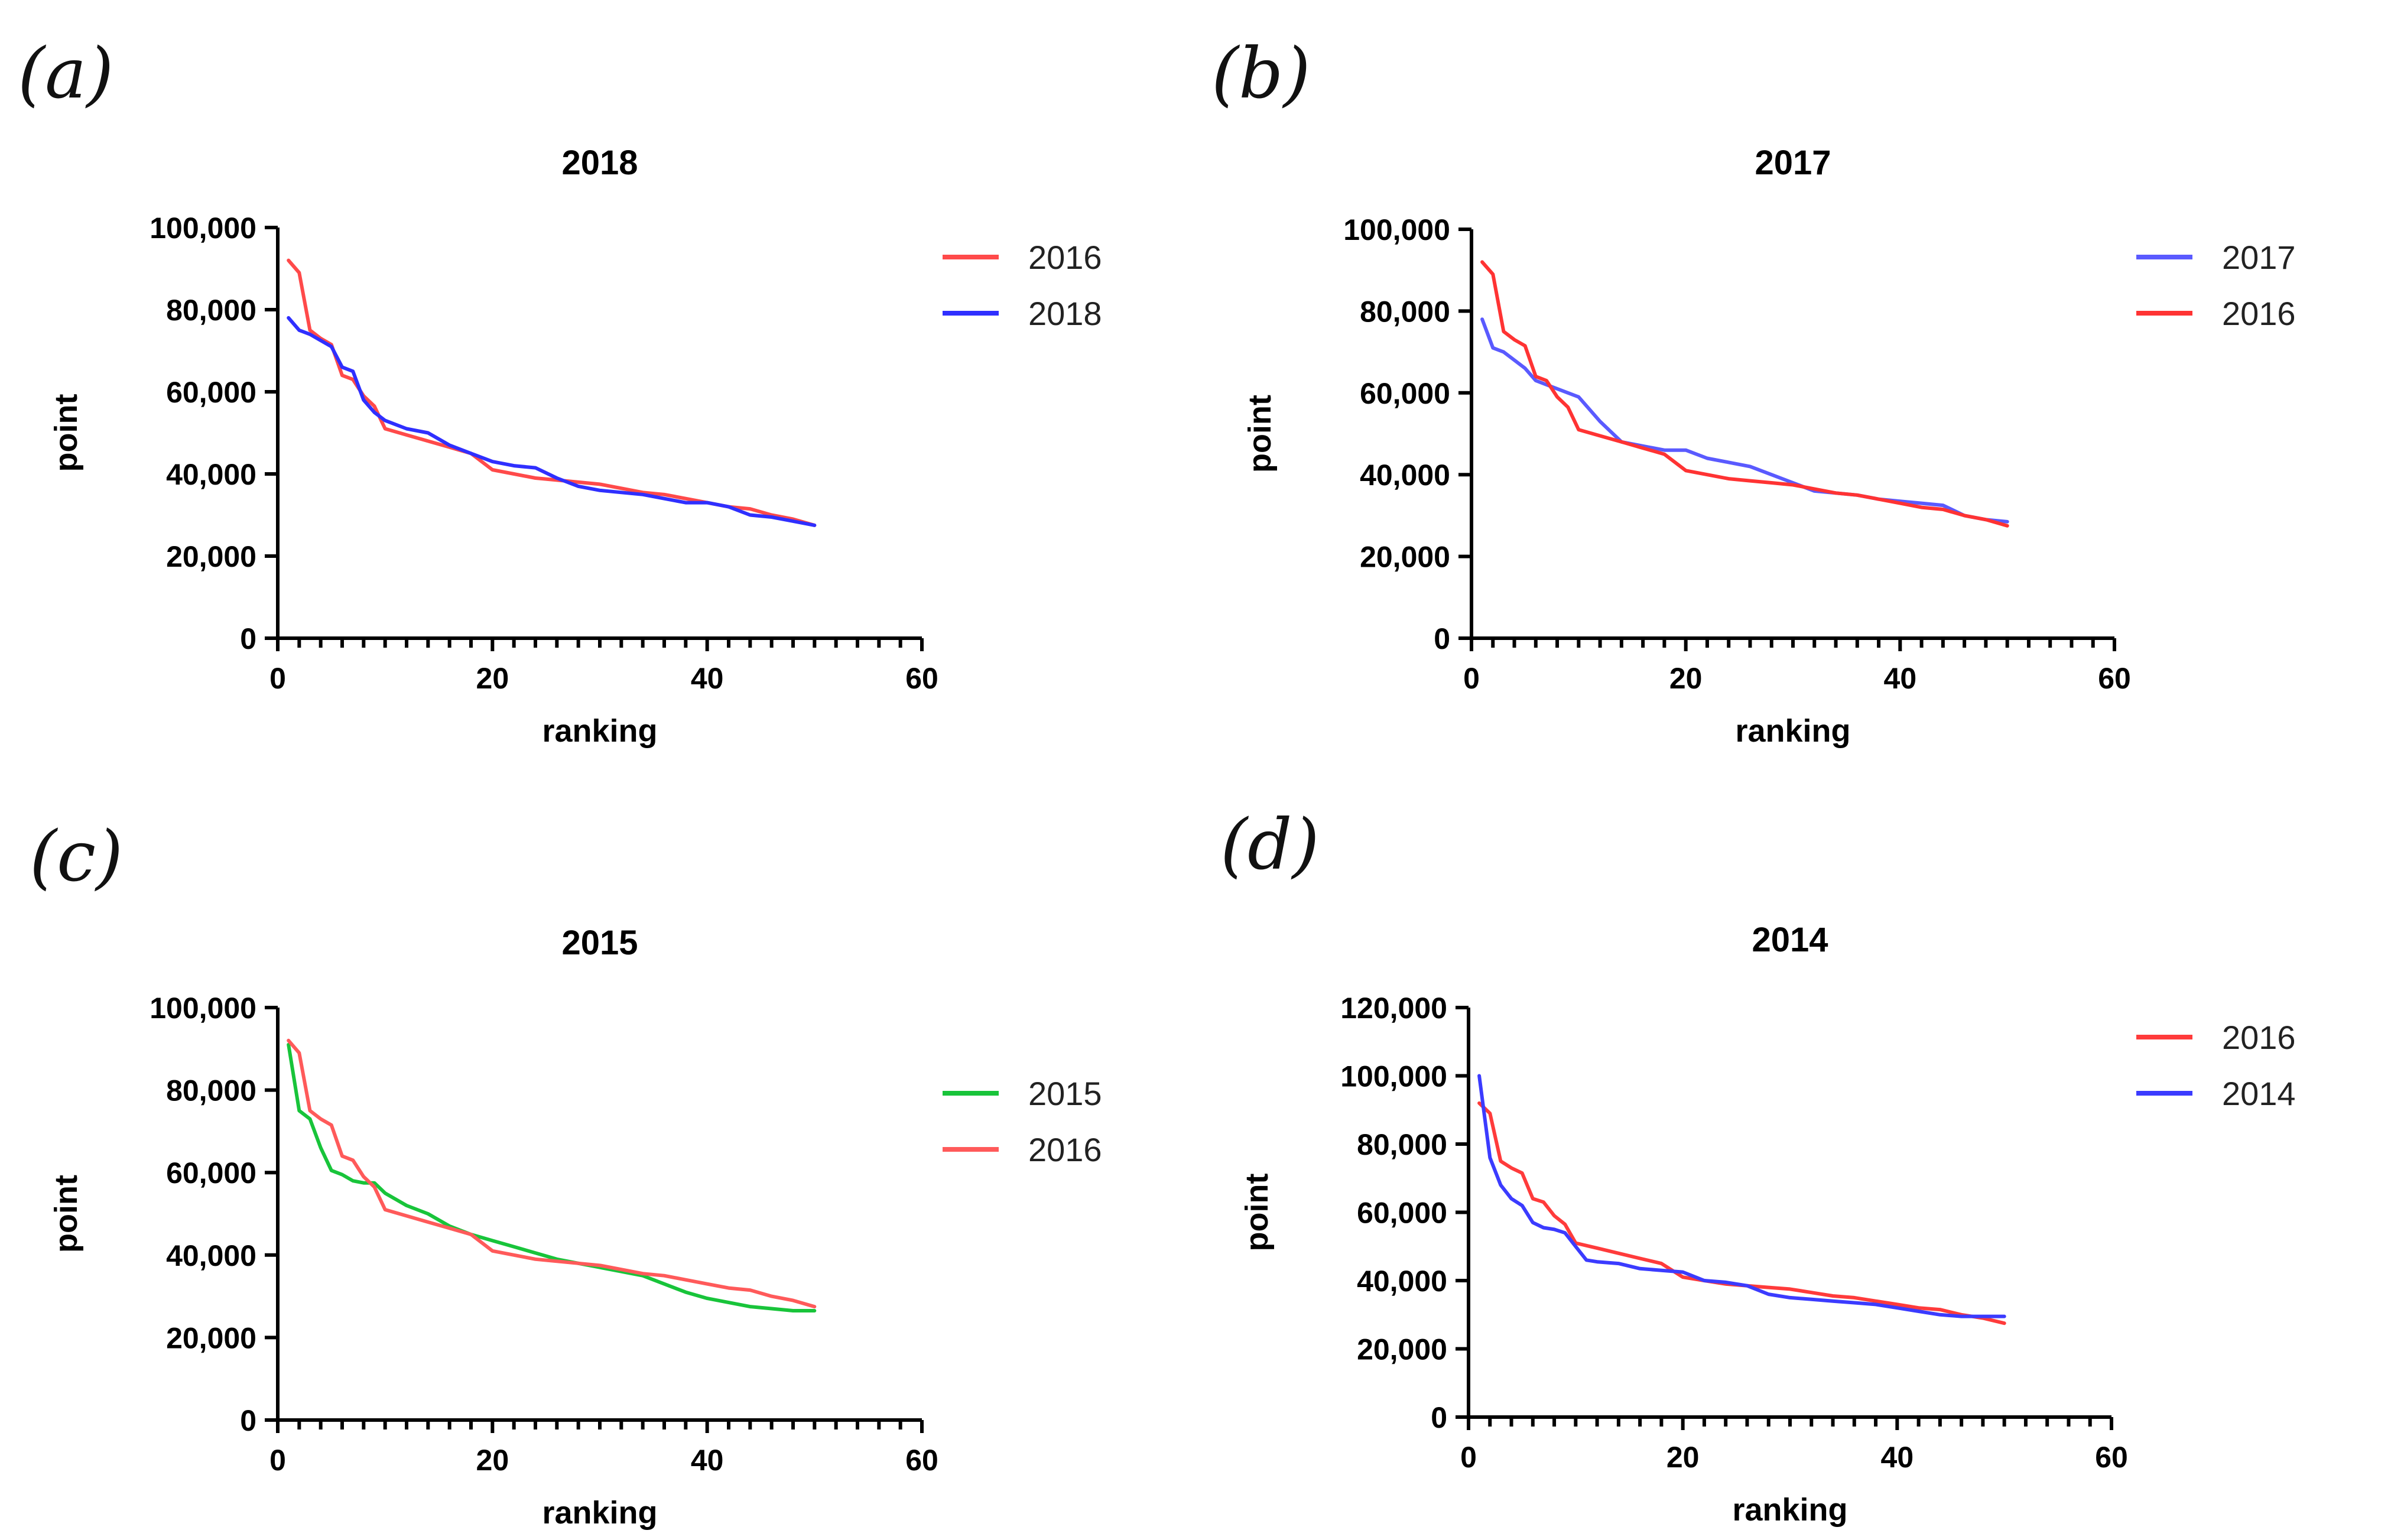  Describe the element at coordinates (1065, 1093) in the screenshot. I see `legend-label: 2015` at that location.